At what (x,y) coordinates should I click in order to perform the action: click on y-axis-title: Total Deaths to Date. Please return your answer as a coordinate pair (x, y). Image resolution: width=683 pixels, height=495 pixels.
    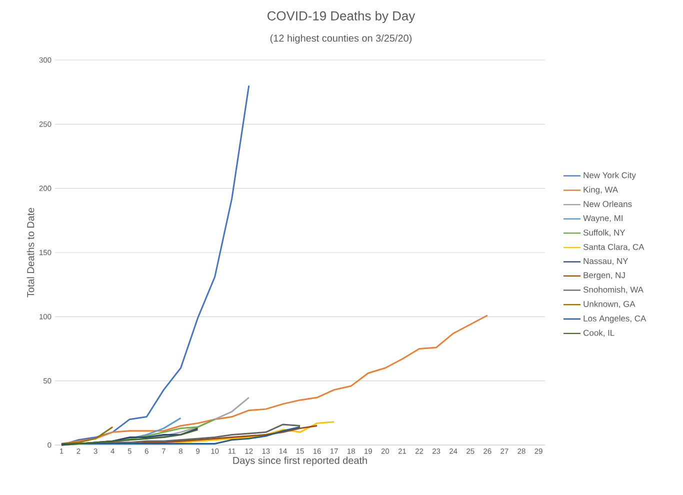
    Looking at the image, I should click on (30, 253).